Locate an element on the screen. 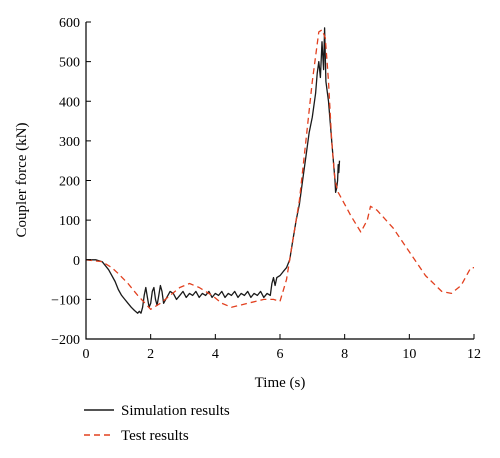 This screenshot has width=500, height=458. legend: Simulation results Test results is located at coordinates (157, 423).